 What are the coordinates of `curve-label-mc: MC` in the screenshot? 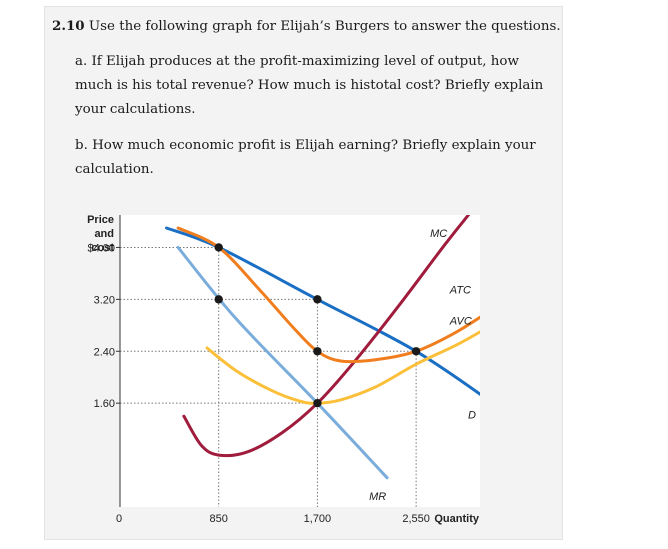 It's located at (438, 234).